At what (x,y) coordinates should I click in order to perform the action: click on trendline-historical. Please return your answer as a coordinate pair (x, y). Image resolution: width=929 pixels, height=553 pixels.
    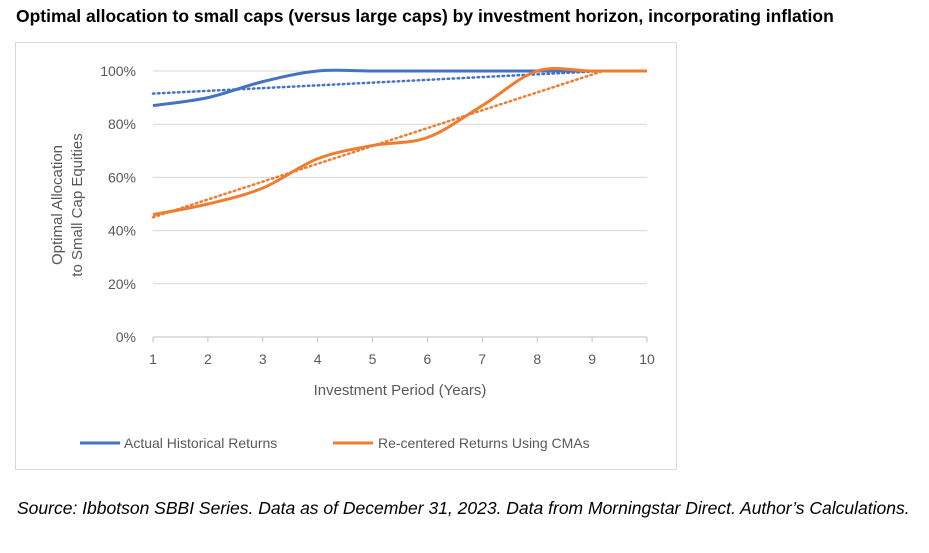
    Looking at the image, I should click on (378, 82).